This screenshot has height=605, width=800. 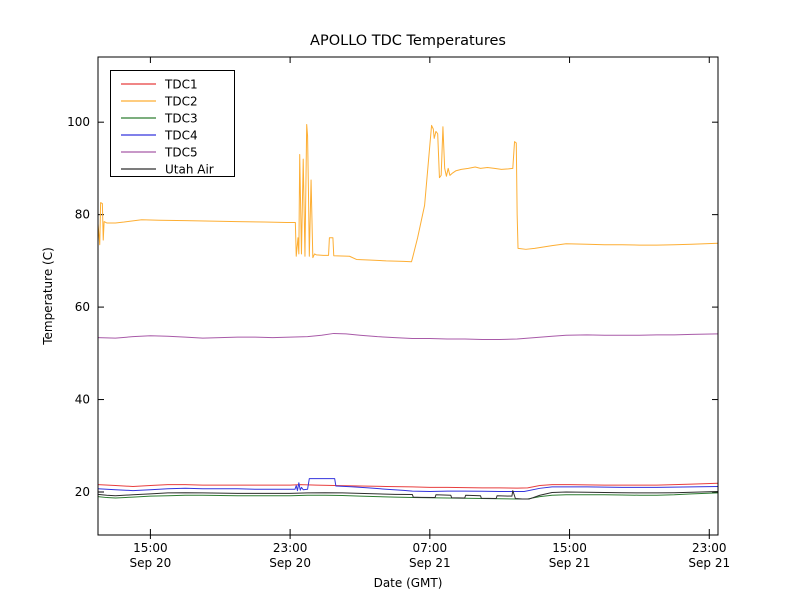 What do you see at coordinates (408, 41) in the screenshot?
I see `chart-title: APOLLO TDC Temperatures` at bounding box center [408, 41].